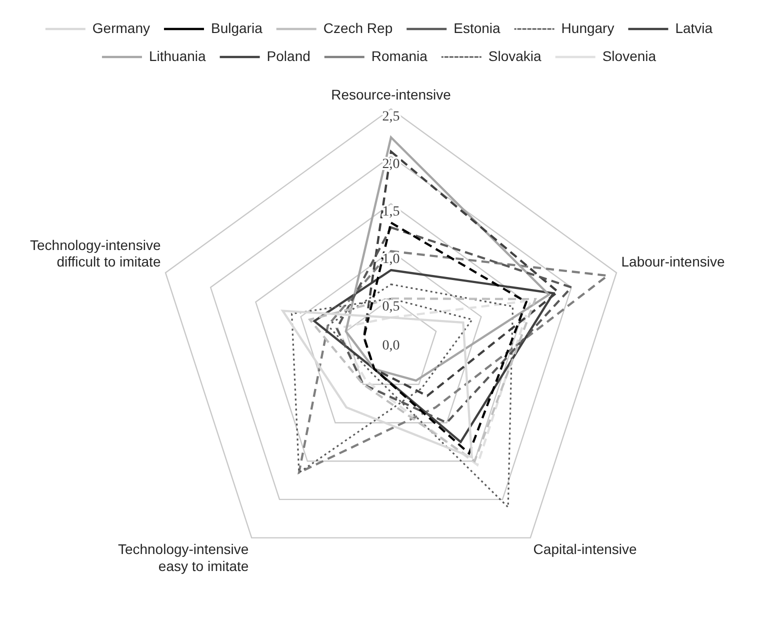  I want to click on legend-label: Slovenia, so click(629, 56).